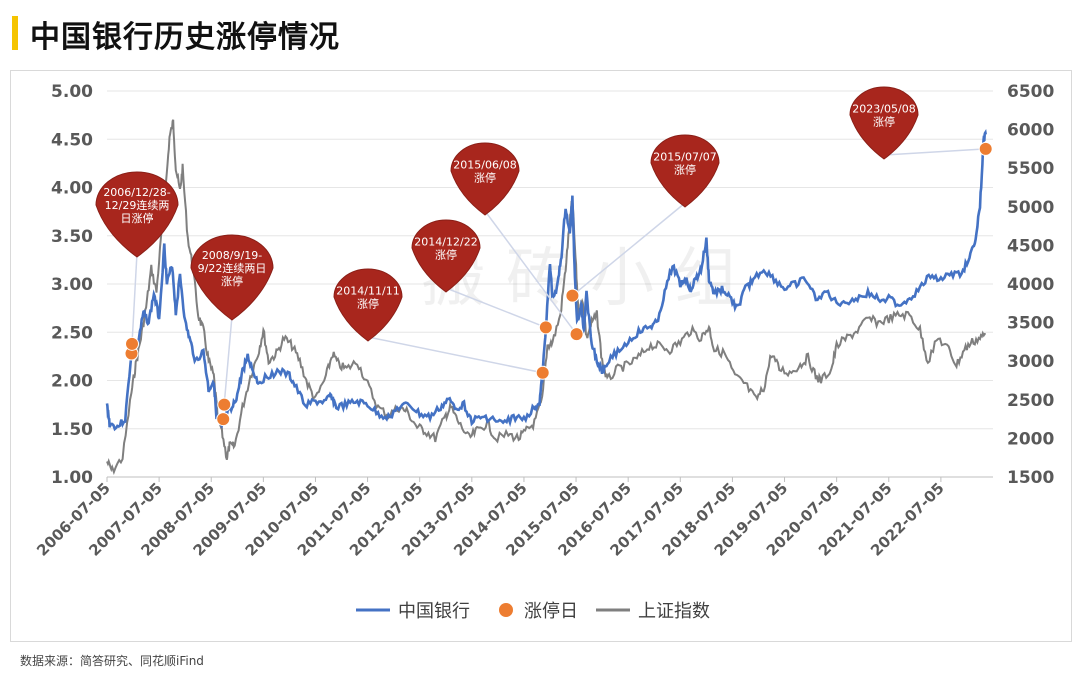 The width and height of the screenshot is (1080, 675). I want to click on legend: 中国银行 涨停日 上证指数, so click(533, 611).